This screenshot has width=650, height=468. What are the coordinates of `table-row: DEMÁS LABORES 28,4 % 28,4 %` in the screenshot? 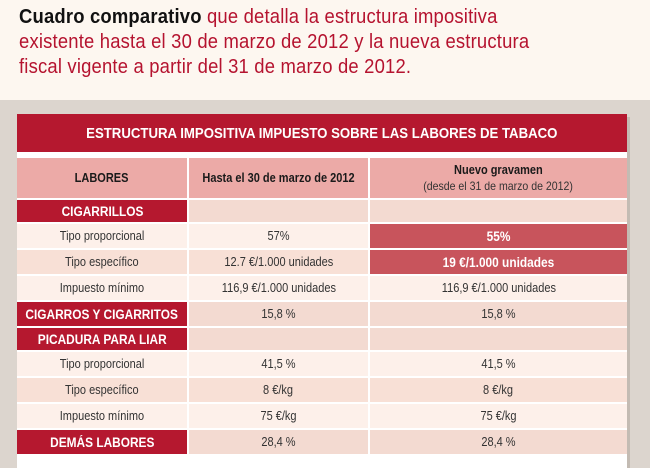 It's located at (322, 442).